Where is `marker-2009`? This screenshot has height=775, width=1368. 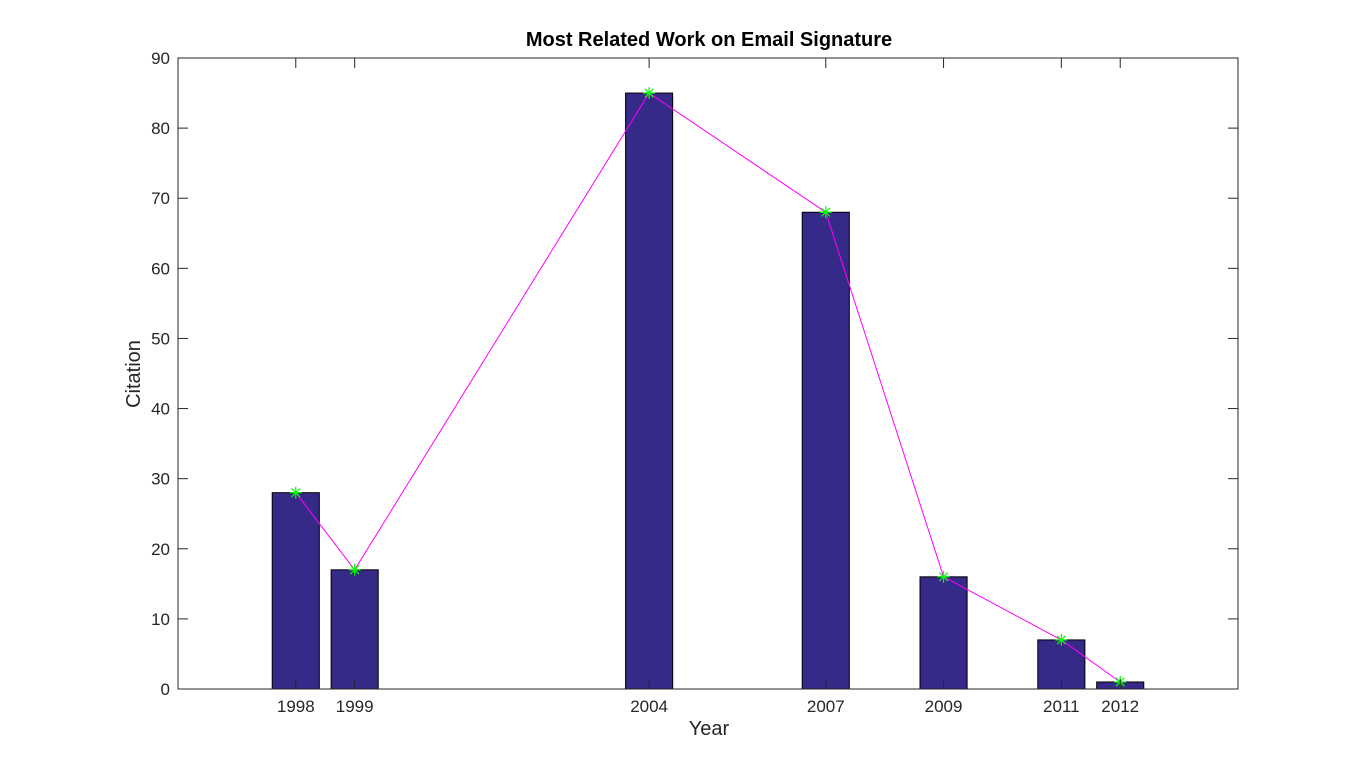
marker-2009 is located at coordinates (943, 576).